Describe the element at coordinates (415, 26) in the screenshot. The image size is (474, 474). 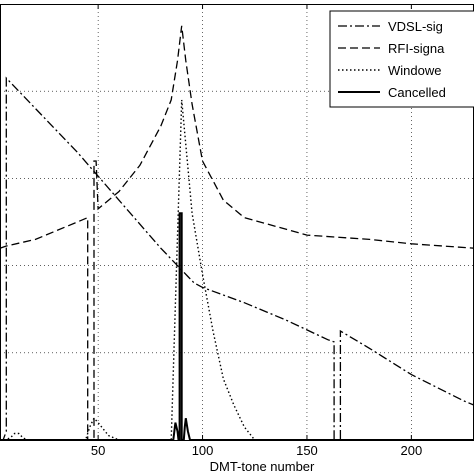
I see `legend-label-0: VDSL-sig` at that location.